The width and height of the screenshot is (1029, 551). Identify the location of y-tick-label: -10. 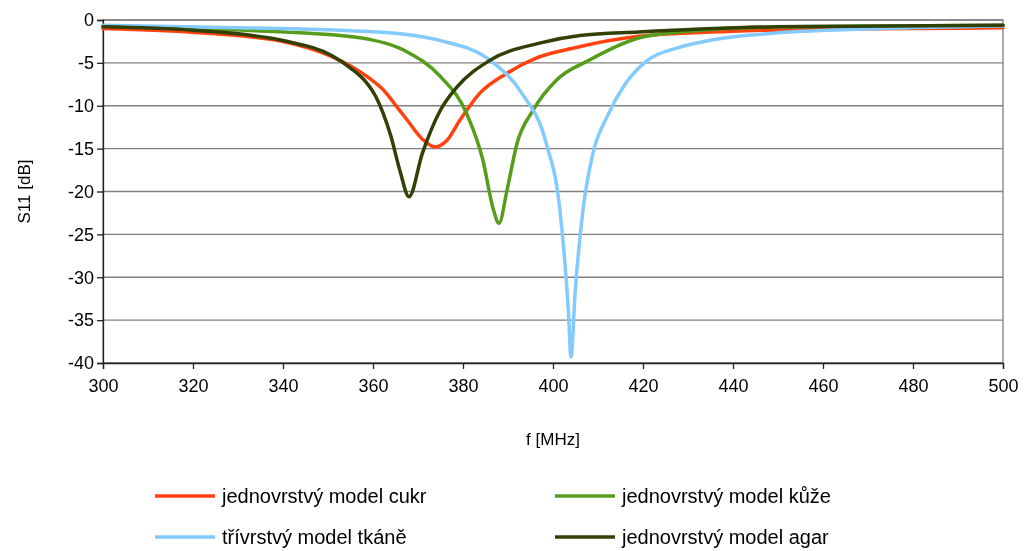
(80, 106).